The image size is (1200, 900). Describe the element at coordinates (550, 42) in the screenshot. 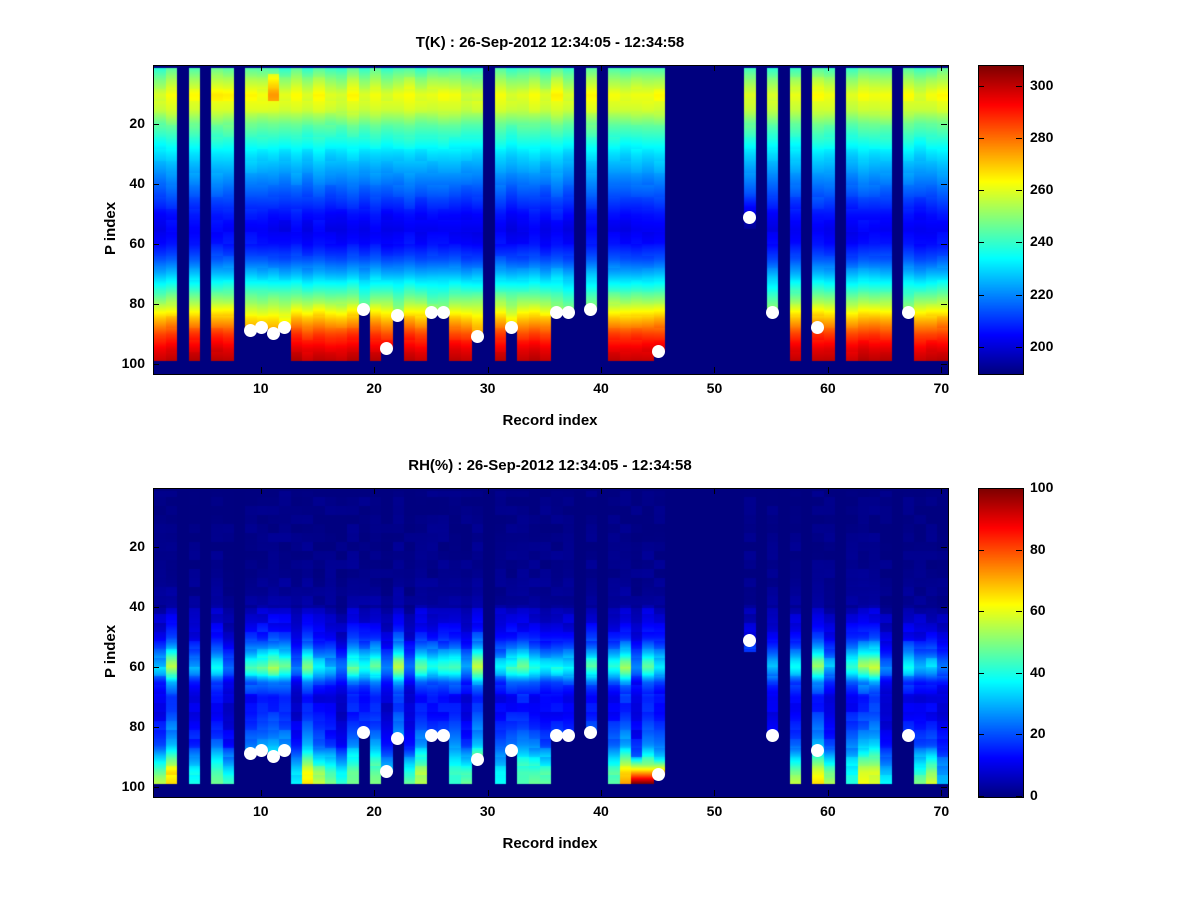

I see `plot-title-temperature: T(K) : 26-Sep-2012 12:34:05 - 12:34:58` at that location.